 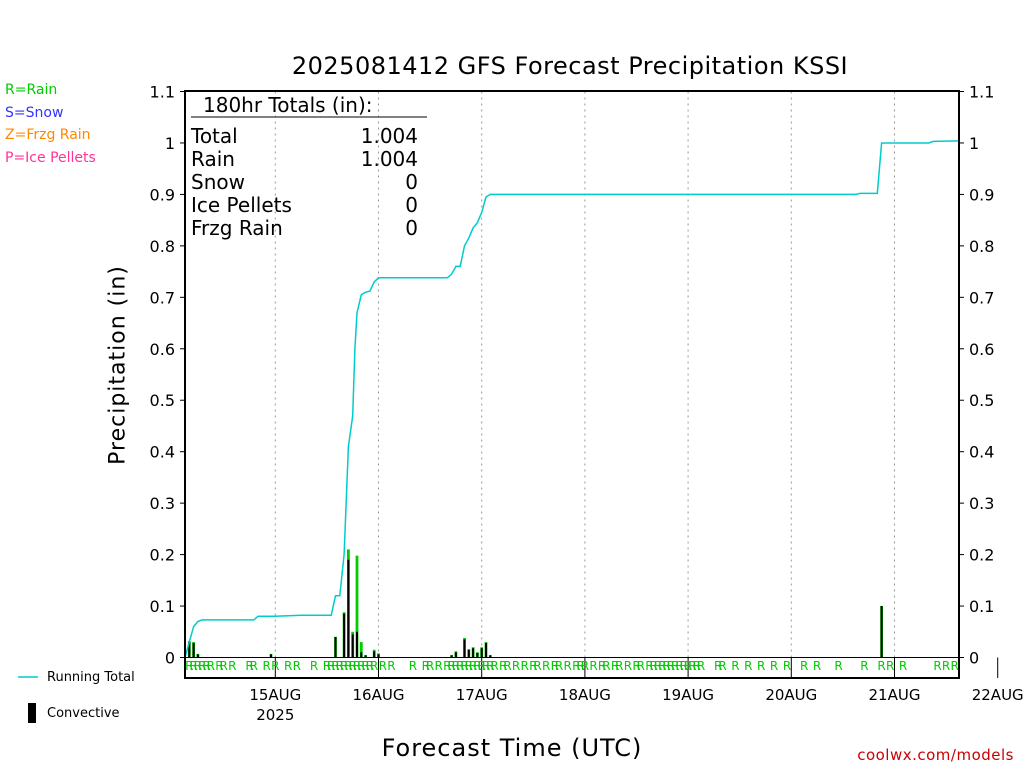 What do you see at coordinates (981, 246) in the screenshot?
I see `y-tick-label-right: 0.8` at bounding box center [981, 246].